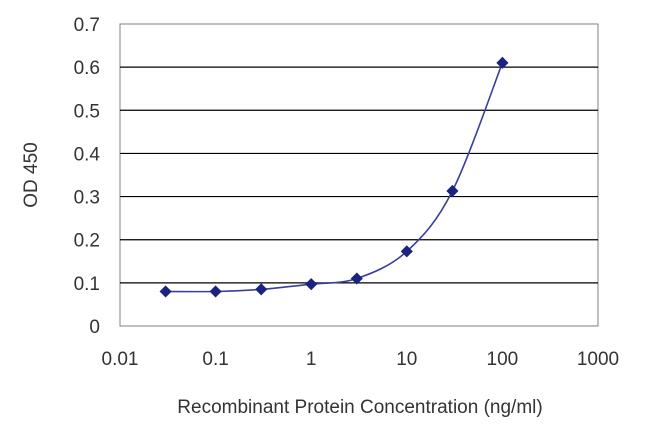  Describe the element at coordinates (311, 359) in the screenshot. I see `x-tick-label: 1` at that location.